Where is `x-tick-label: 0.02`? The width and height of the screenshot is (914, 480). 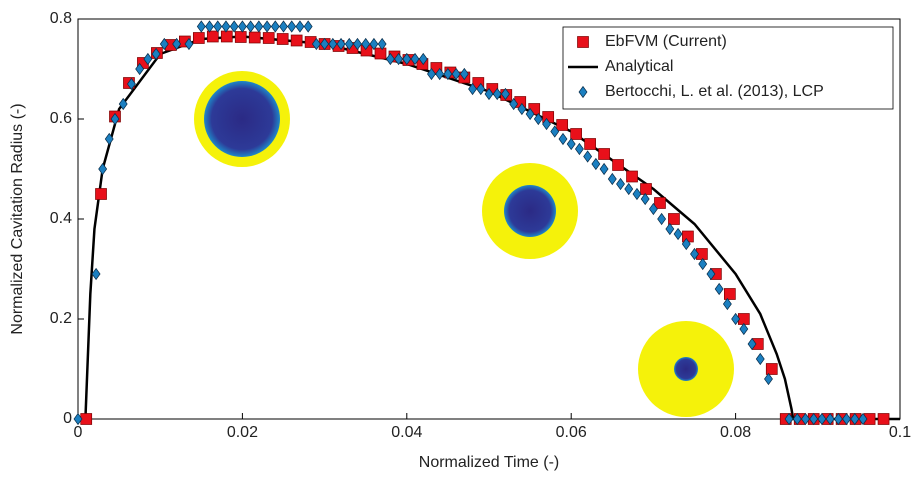 x-tick-label: 0.02 is located at coordinates (242, 432).